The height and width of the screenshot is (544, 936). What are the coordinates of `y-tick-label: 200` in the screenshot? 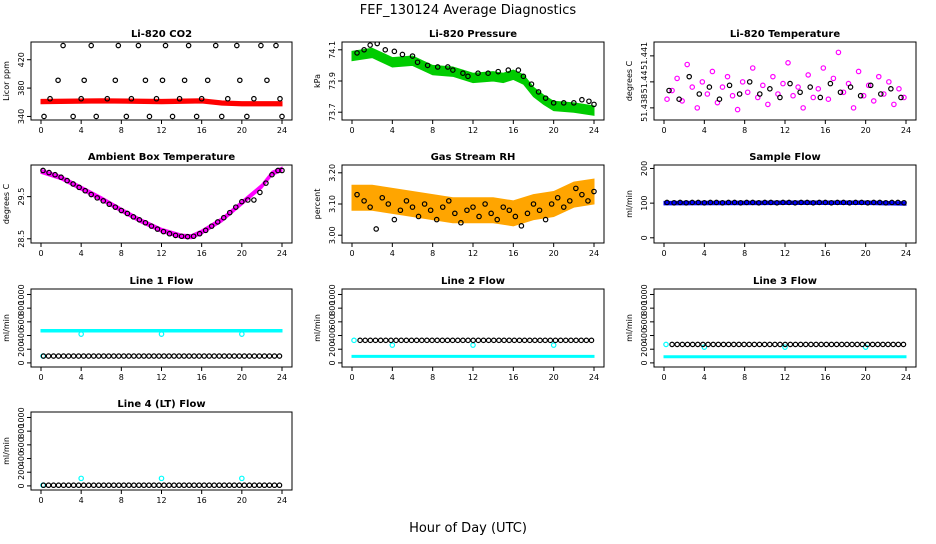 It's located at (21, 472).